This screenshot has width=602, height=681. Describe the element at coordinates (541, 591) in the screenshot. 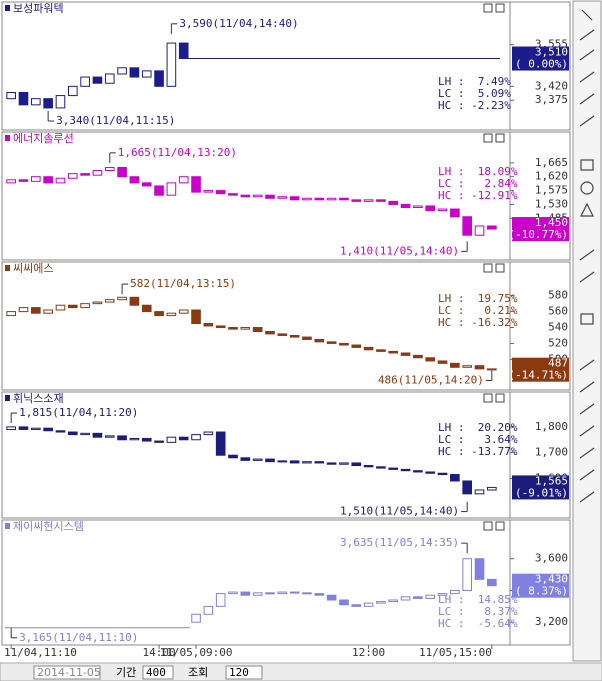

I see `current-change: ( 8.37%)` at that location.